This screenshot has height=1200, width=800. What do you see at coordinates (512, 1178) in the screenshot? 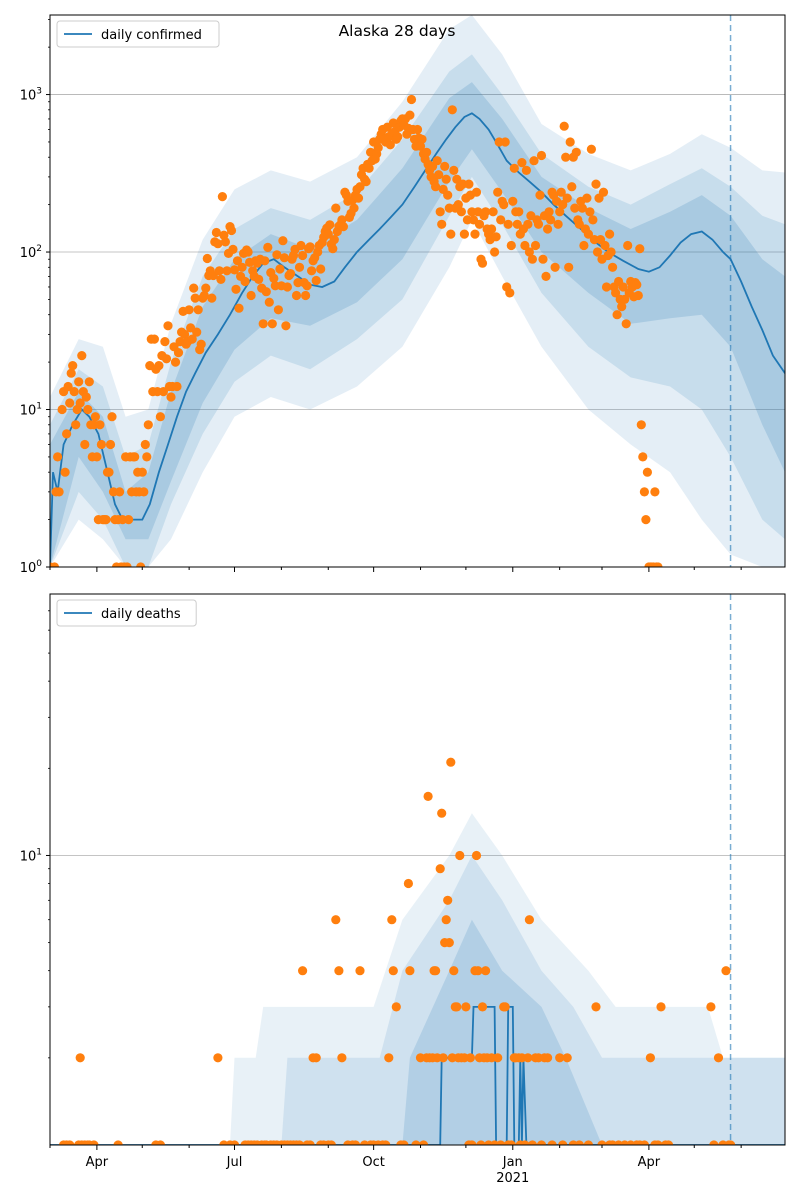
I see `x-tick-year-label: 2021` at bounding box center [512, 1178].